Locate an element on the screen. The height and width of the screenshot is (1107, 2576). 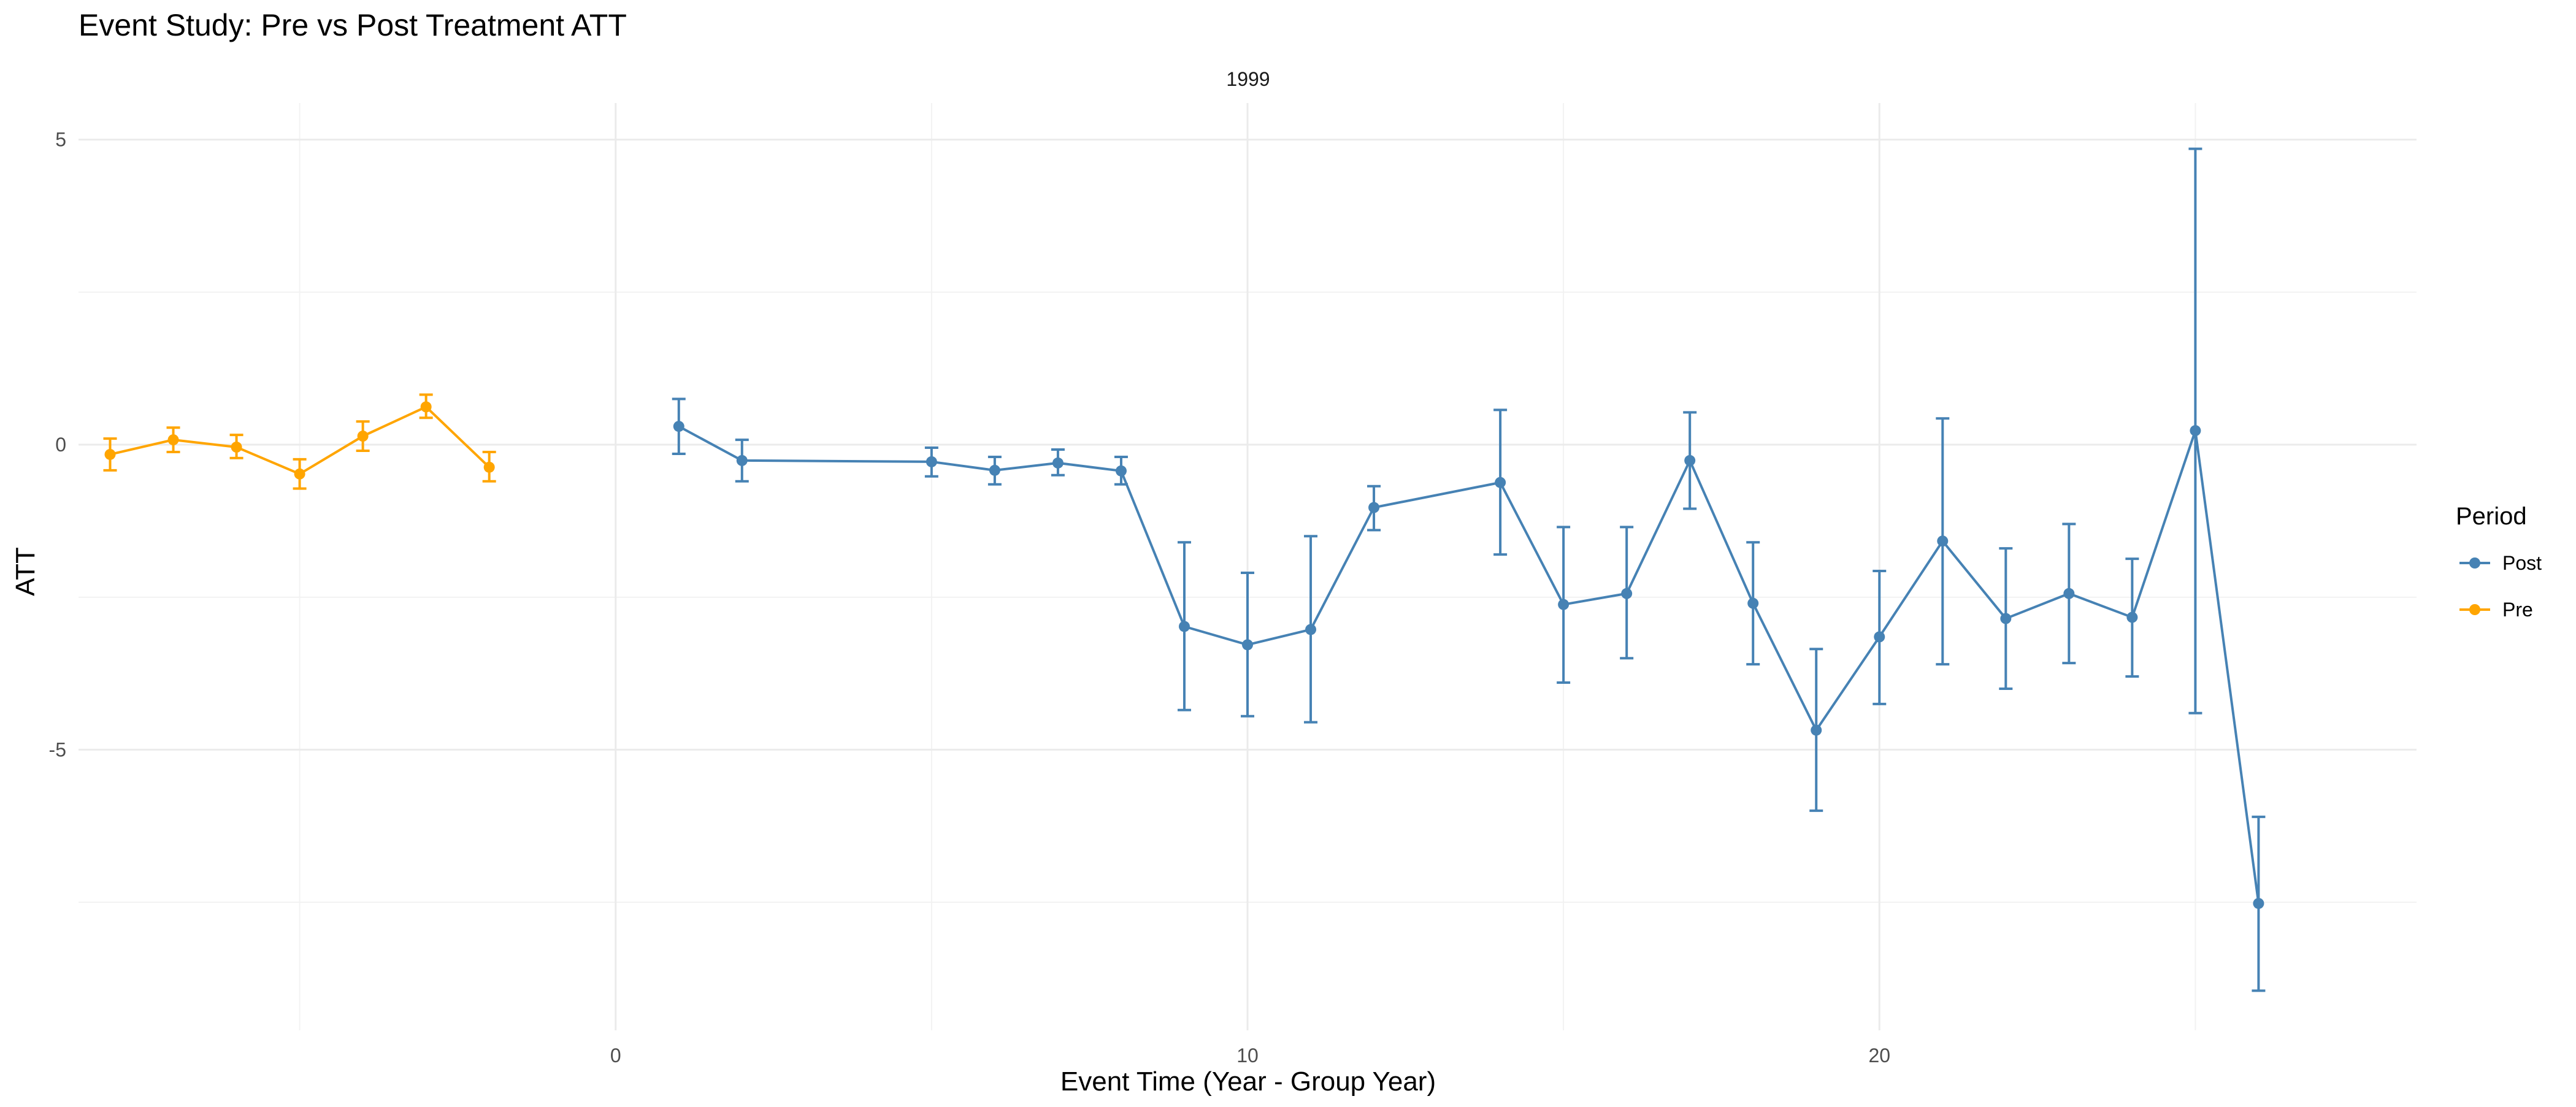
y-axis-title: ATT is located at coordinates (25, 571).